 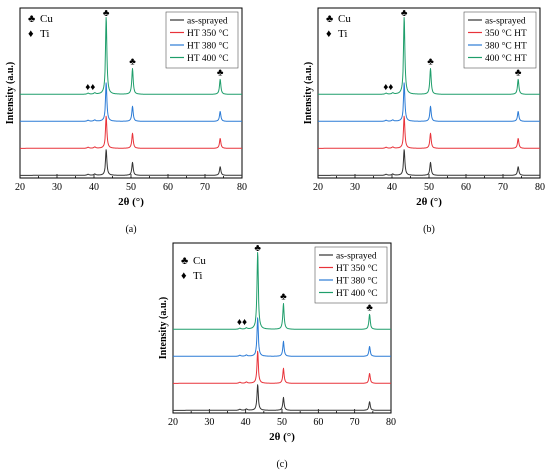 I want to click on legend-entry: 380 °C HT, so click(x=506, y=46).